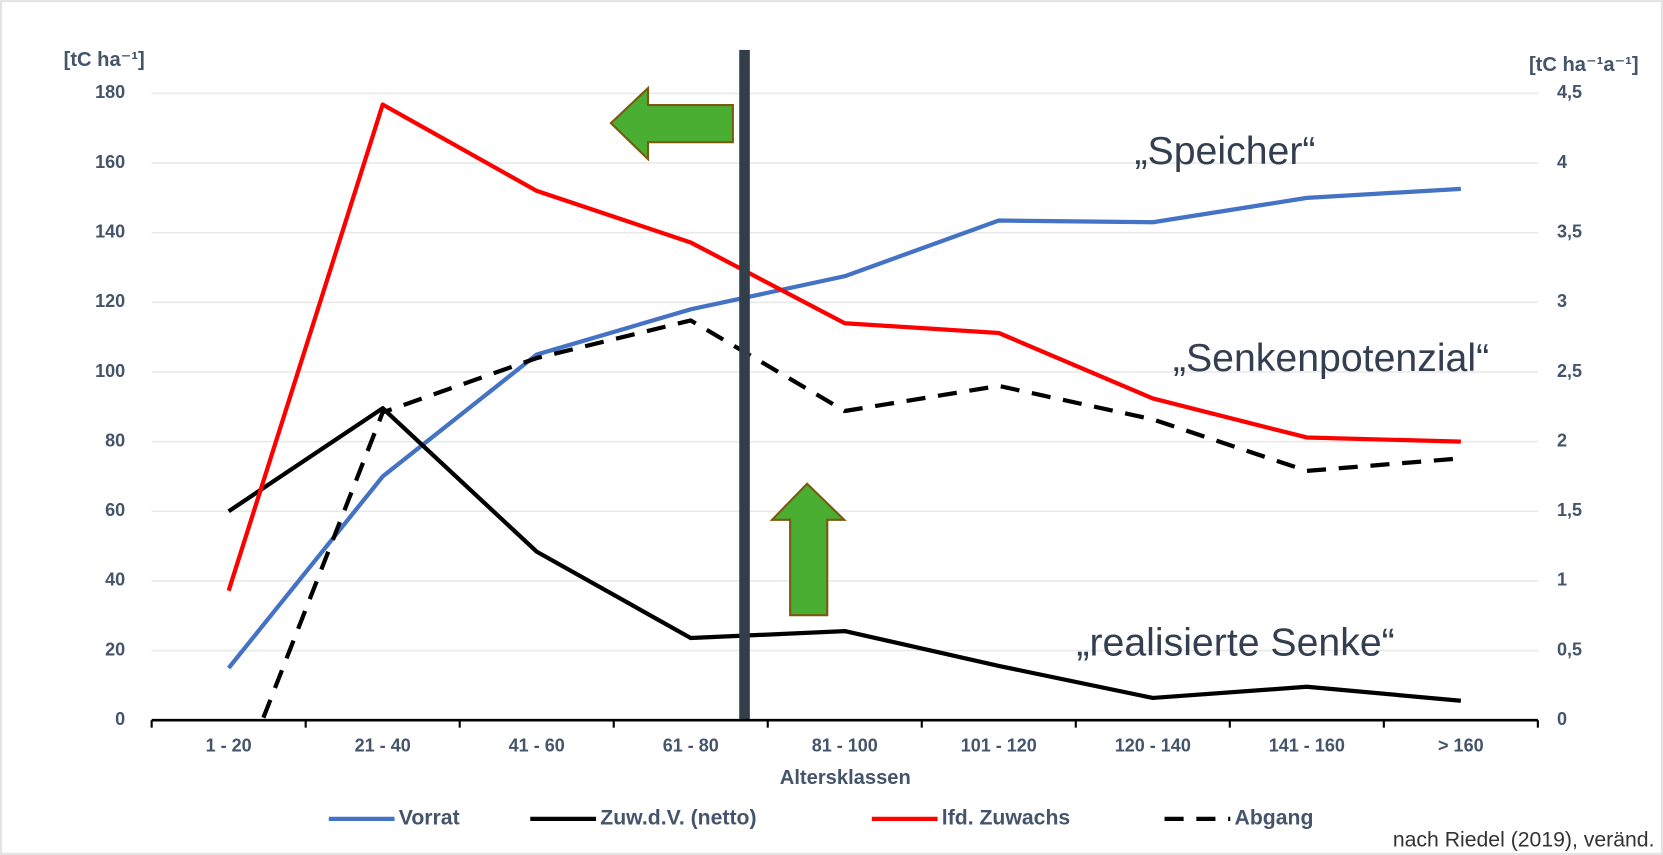 The height and width of the screenshot is (855, 1663). Describe the element at coordinates (1307, 746) in the screenshot. I see `x-tick-label: 141 - 160` at that location.